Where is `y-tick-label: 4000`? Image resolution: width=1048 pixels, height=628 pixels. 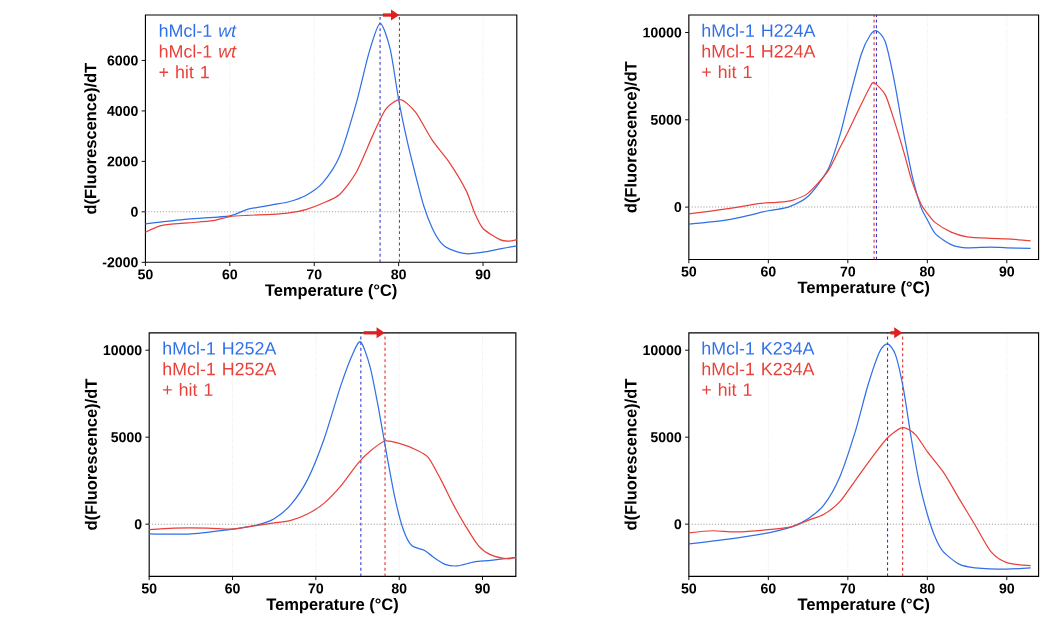
y-tick-label: 4000 is located at coordinates (122, 110).